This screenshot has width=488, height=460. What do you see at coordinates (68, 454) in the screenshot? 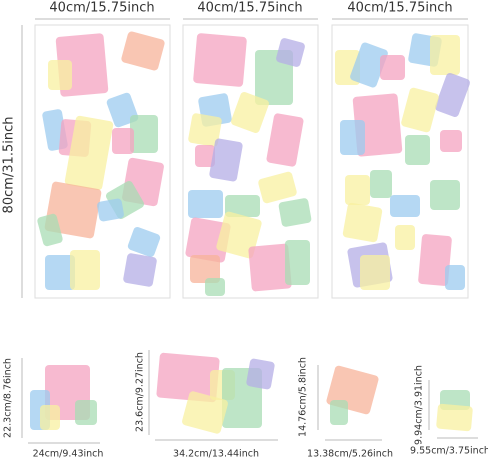
I see `piece-width: 24cm/9.43inch` at bounding box center [68, 454].